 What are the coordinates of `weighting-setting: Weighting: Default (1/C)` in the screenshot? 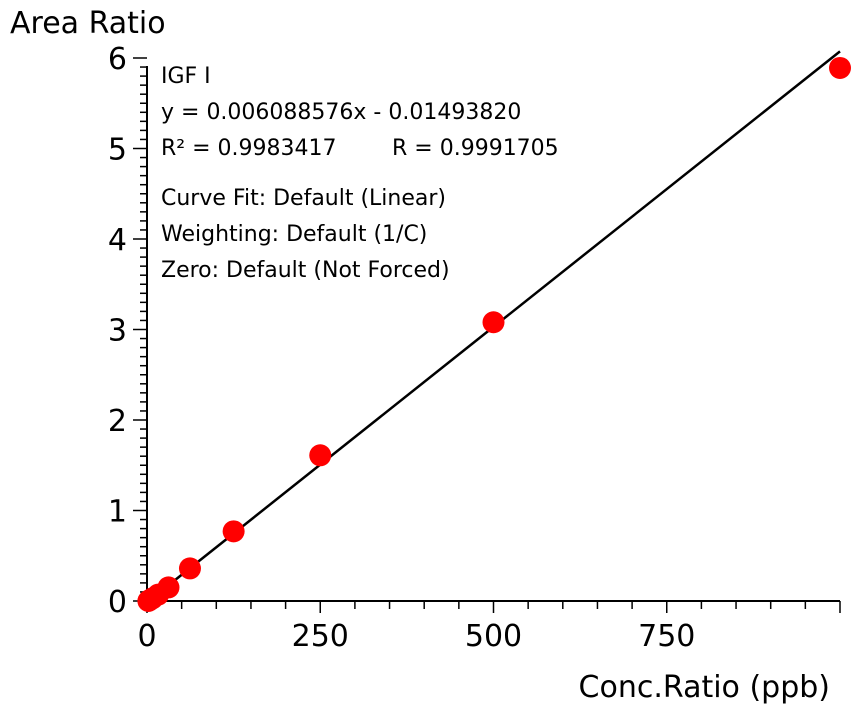 It's located at (294, 234).